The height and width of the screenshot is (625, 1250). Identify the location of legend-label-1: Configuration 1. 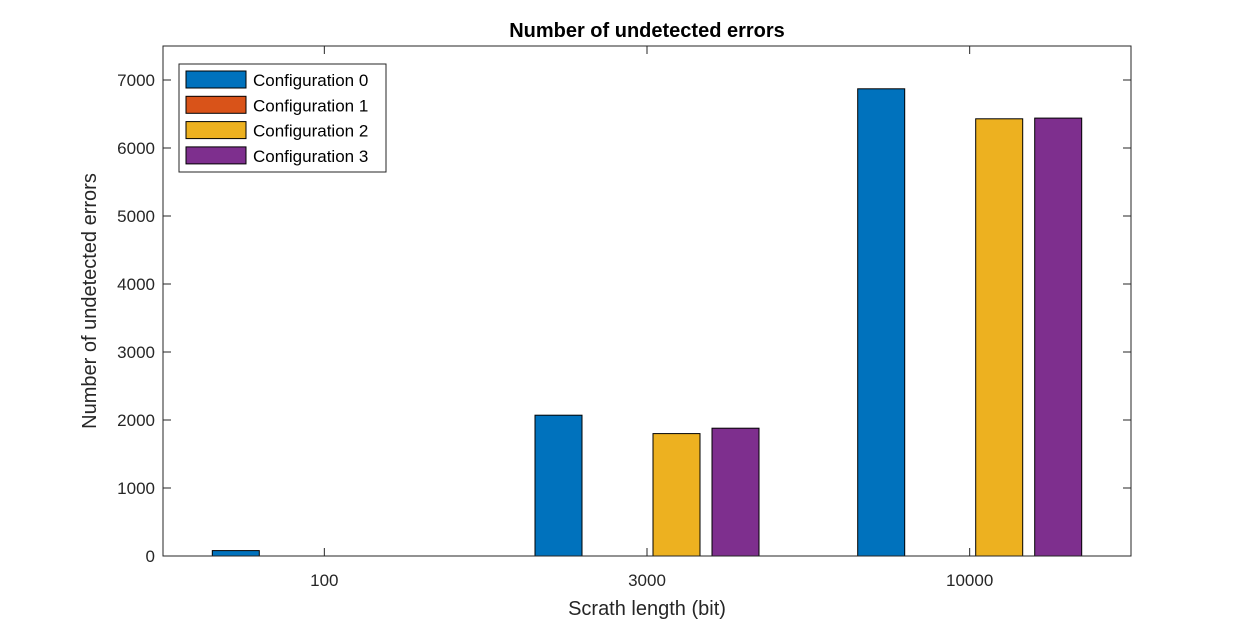
(310, 105).